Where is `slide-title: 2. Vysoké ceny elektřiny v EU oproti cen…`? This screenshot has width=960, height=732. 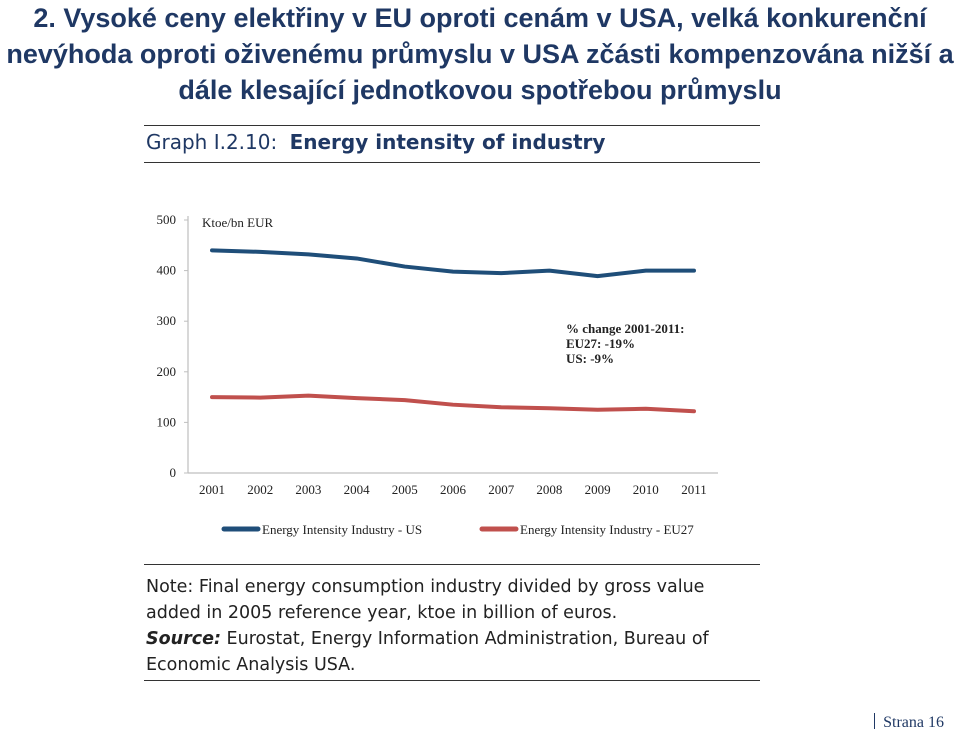 slide-title: 2. Vysoké ceny elektřiny v EU oproti cen… is located at coordinates (480, 54).